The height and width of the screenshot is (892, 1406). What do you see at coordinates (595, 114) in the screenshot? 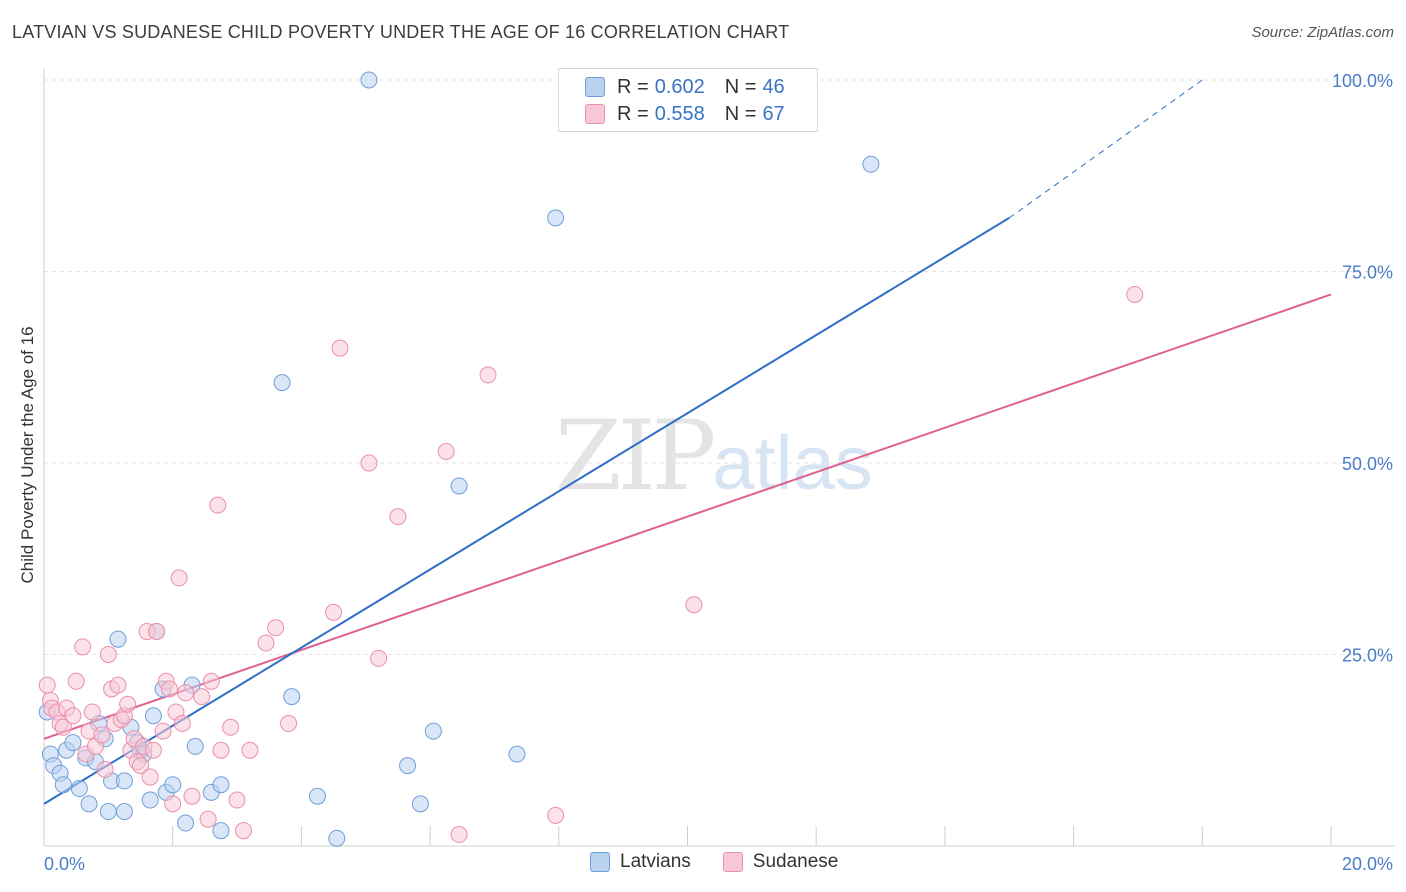
I see `sudanese-swatch` at bounding box center [595, 114].